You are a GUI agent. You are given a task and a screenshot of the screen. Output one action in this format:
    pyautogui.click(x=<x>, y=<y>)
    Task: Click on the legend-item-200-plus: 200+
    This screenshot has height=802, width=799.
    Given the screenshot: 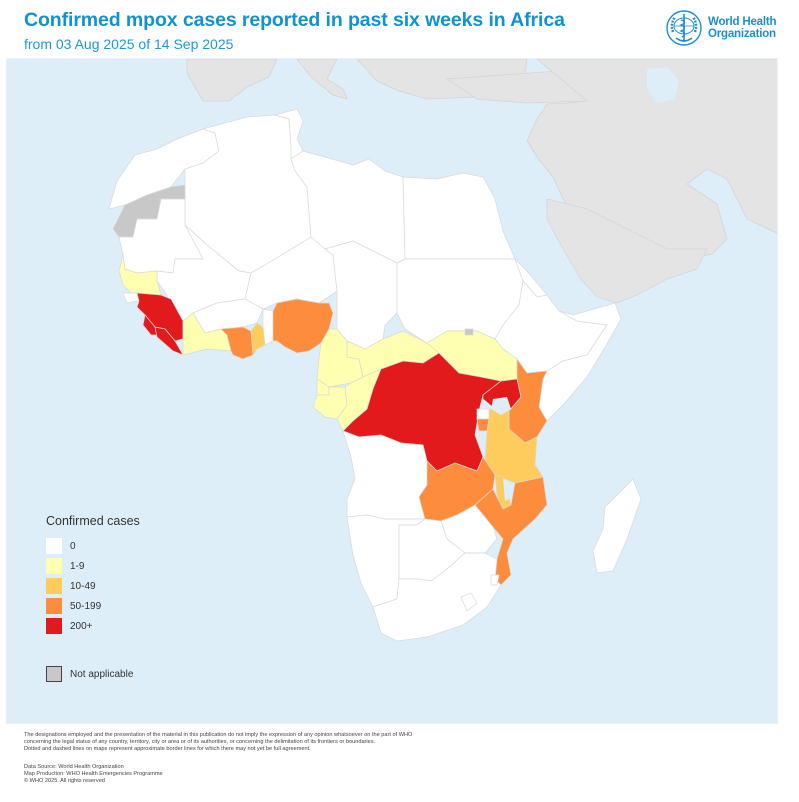 What is the action you would take?
    pyautogui.click(x=93, y=626)
    